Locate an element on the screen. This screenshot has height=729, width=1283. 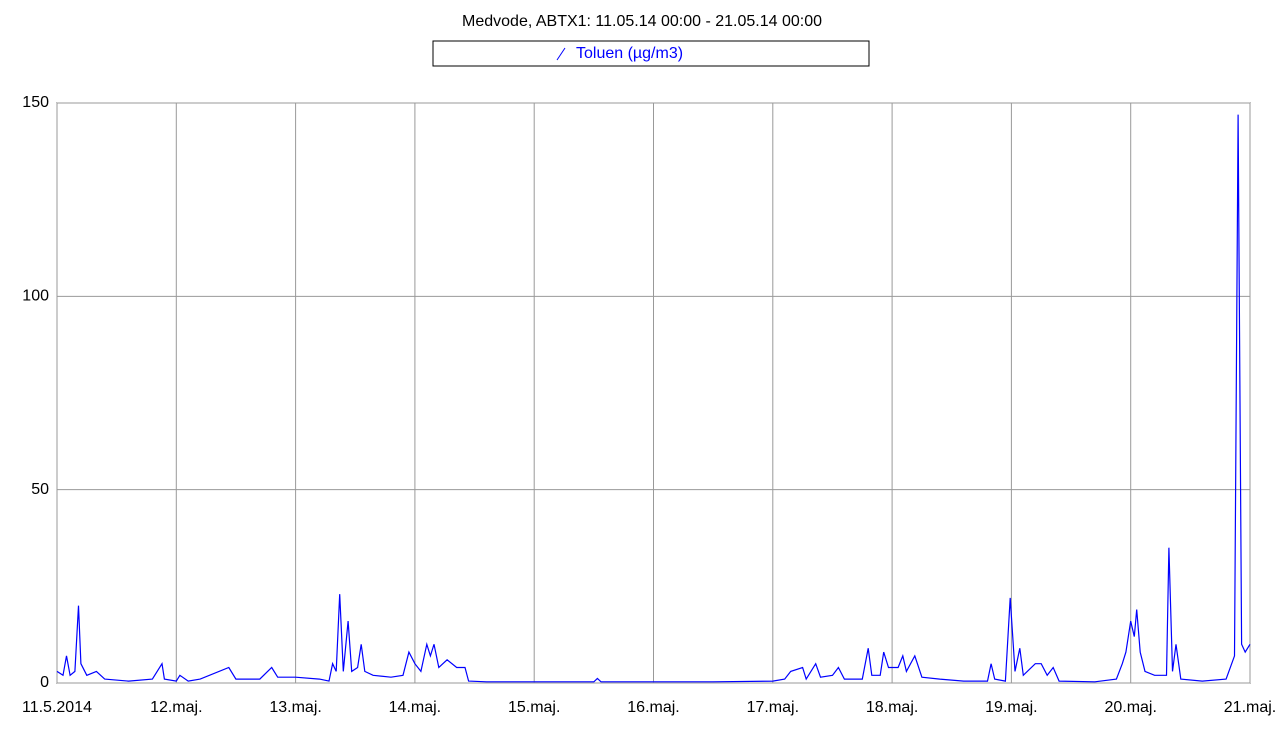
x-tick-label: 12.maj. is located at coordinates (176, 707).